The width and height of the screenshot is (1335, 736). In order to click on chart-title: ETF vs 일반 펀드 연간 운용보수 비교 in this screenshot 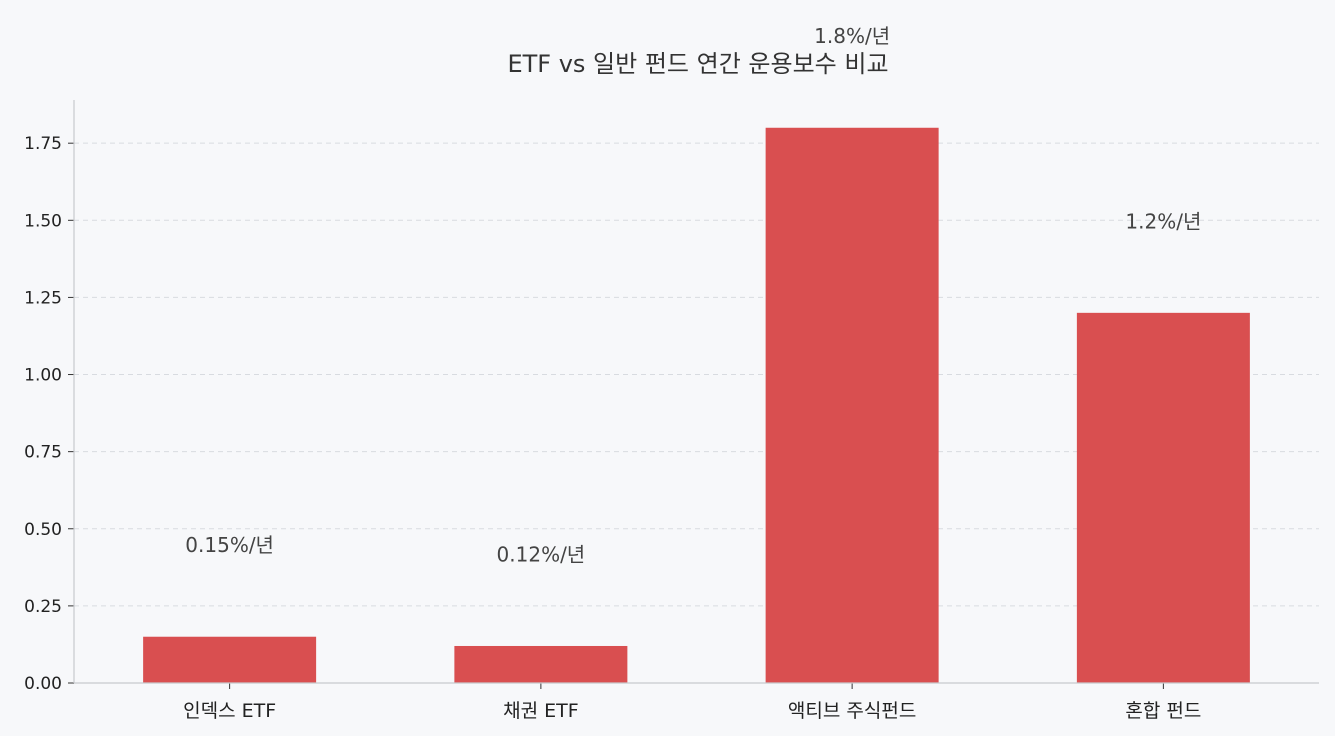, I will do `click(697, 64)`.